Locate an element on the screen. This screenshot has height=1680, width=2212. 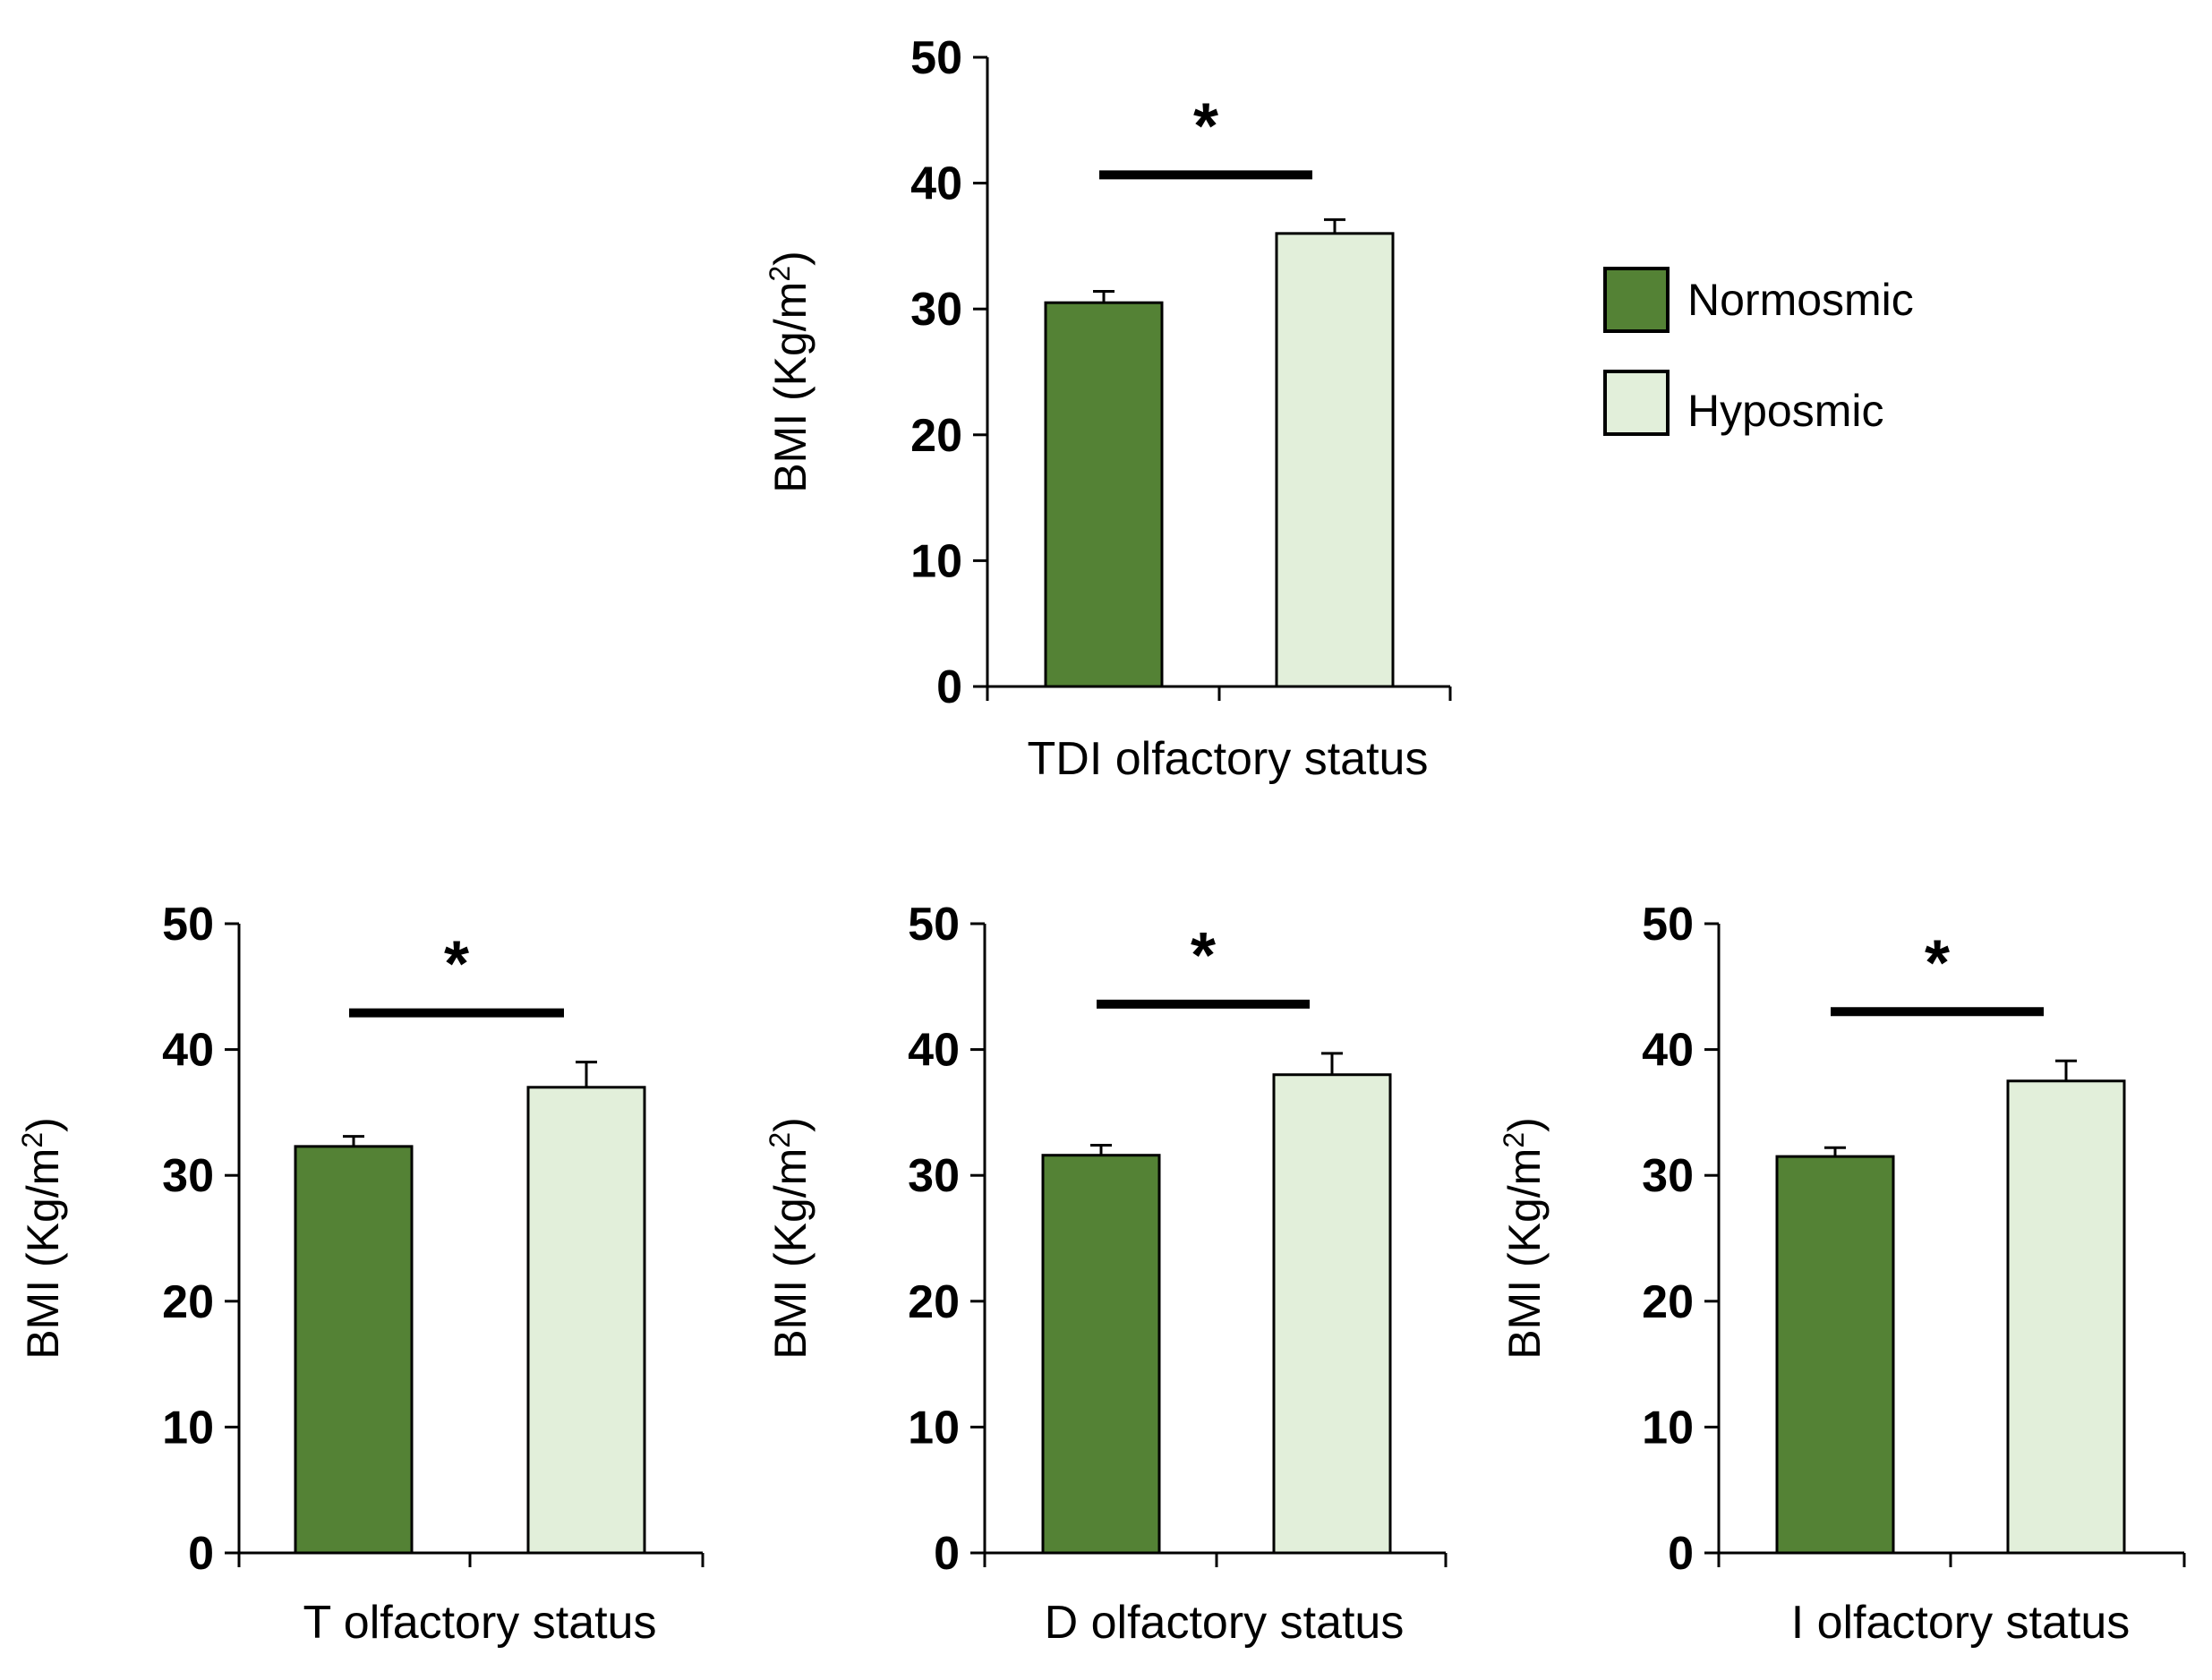
x-axis-label: I olfactory status is located at coordinates (1961, 1623).